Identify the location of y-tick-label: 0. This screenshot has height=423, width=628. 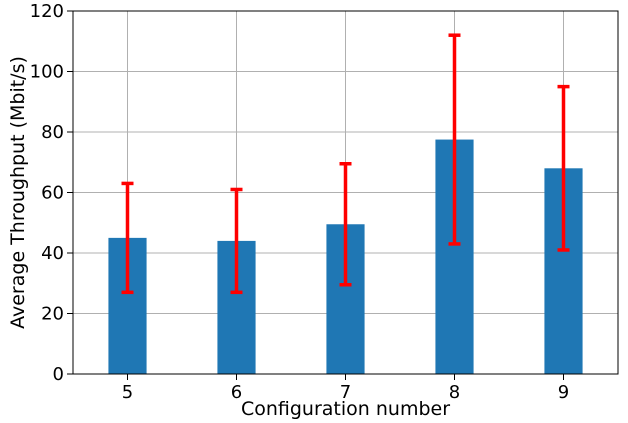
(58, 374).